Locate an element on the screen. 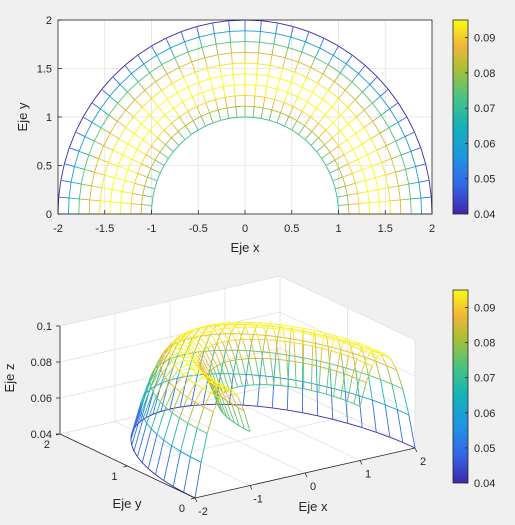  bottom-xlabel: Eje x is located at coordinates (313, 506).